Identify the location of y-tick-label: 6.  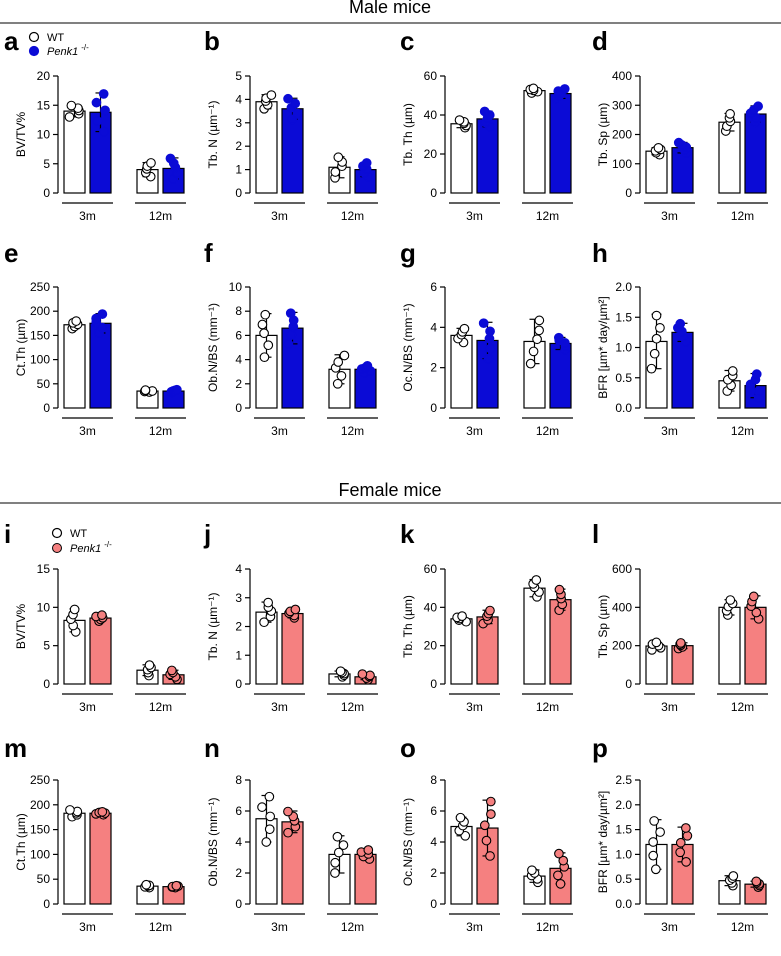
(433, 287).